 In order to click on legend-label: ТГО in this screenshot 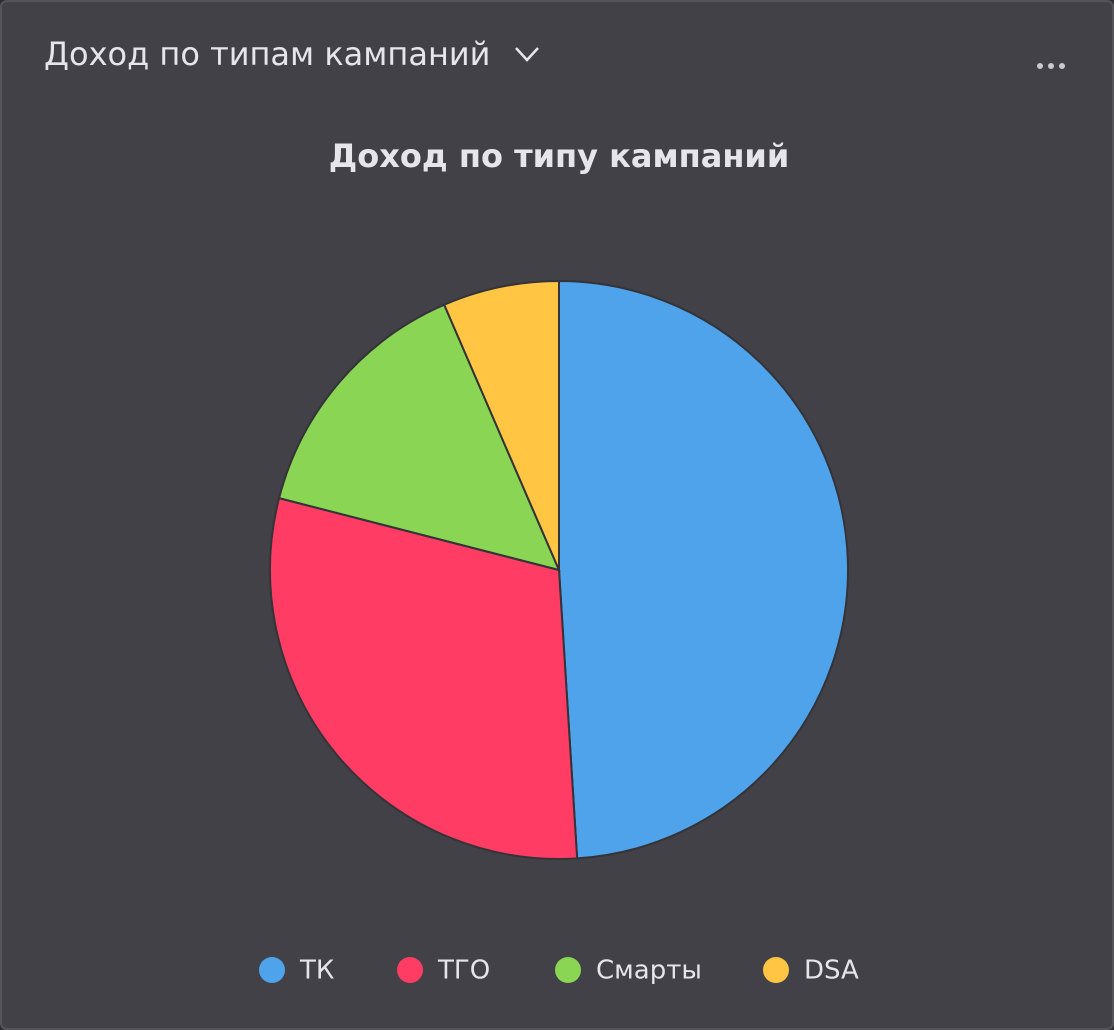, I will do `click(463, 971)`.